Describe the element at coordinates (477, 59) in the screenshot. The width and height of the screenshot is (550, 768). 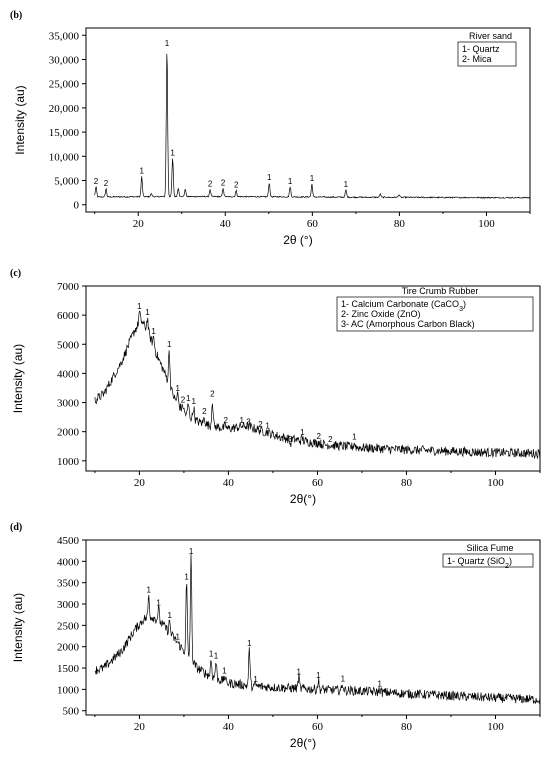
I see `legend-entry: 2- Mica` at that location.